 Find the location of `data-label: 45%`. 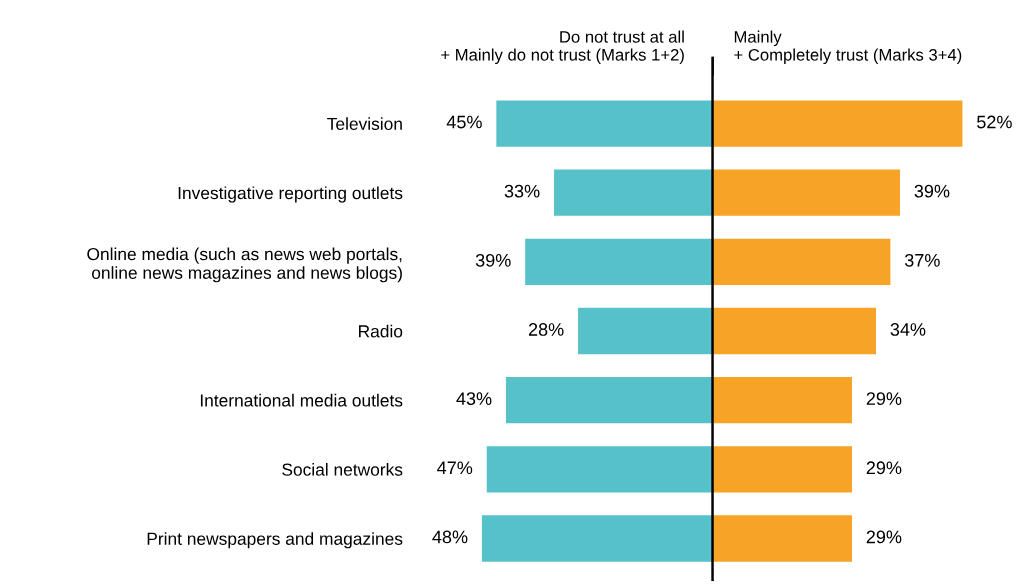

data-label: 45% is located at coordinates (464, 122).